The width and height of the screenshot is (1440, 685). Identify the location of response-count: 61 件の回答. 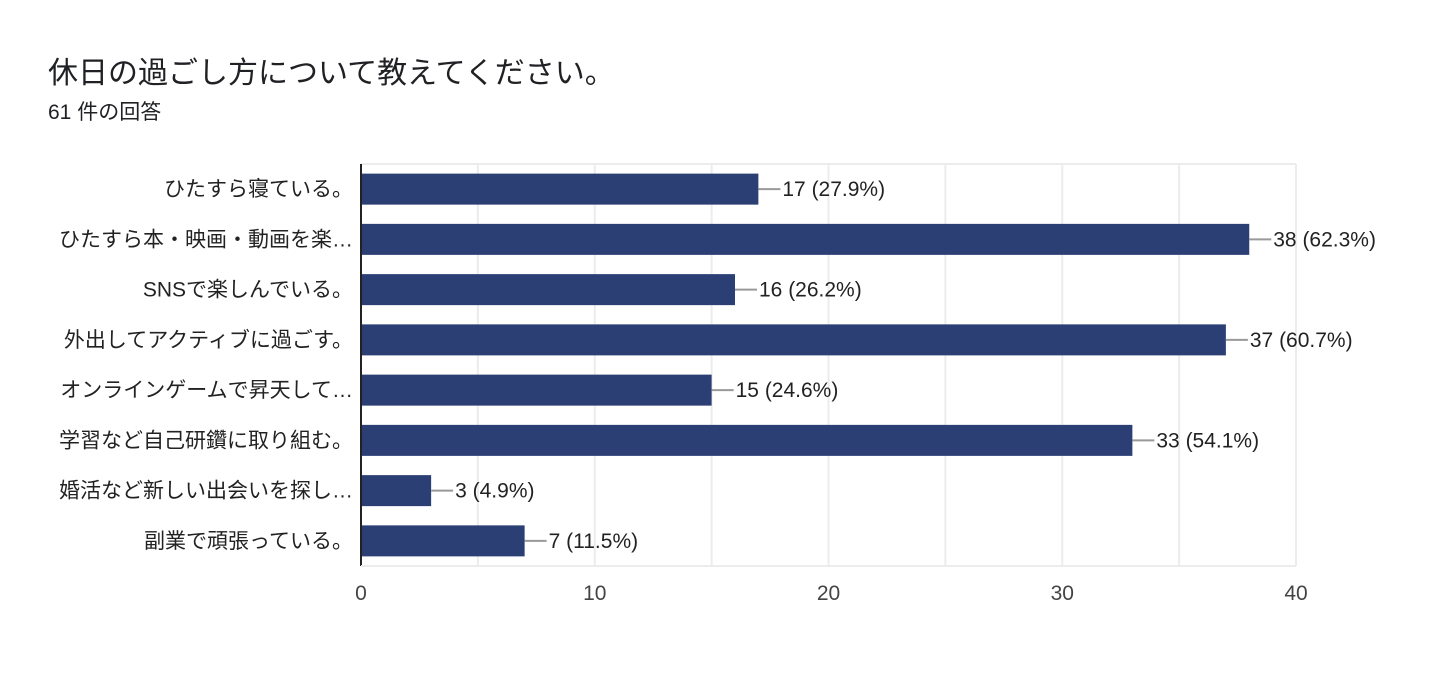
(105, 112).